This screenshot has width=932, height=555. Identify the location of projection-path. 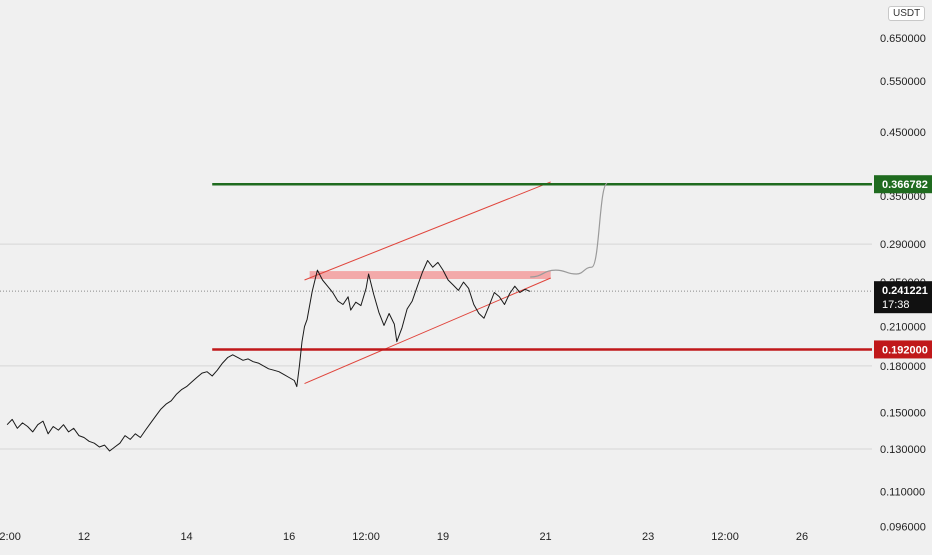
(569, 230).